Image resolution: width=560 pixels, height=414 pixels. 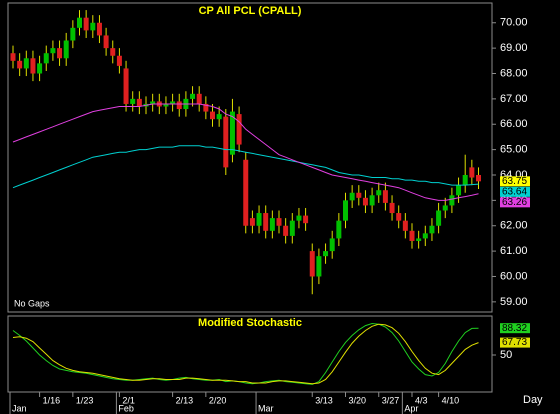 What do you see at coordinates (514, 251) in the screenshot?
I see `y-tick-label: 61.00` at bounding box center [514, 251].